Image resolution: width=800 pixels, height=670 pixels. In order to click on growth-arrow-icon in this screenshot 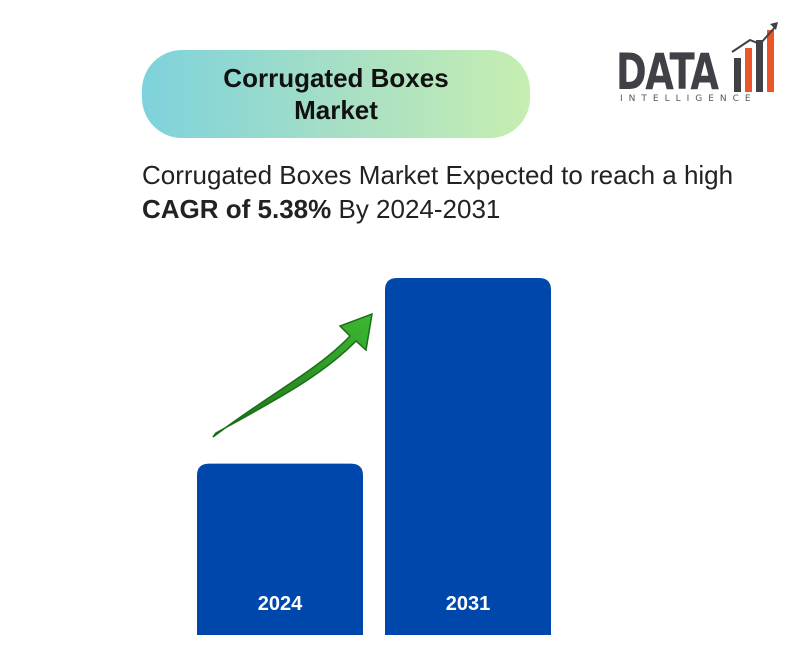, I will do `click(292, 375)`.